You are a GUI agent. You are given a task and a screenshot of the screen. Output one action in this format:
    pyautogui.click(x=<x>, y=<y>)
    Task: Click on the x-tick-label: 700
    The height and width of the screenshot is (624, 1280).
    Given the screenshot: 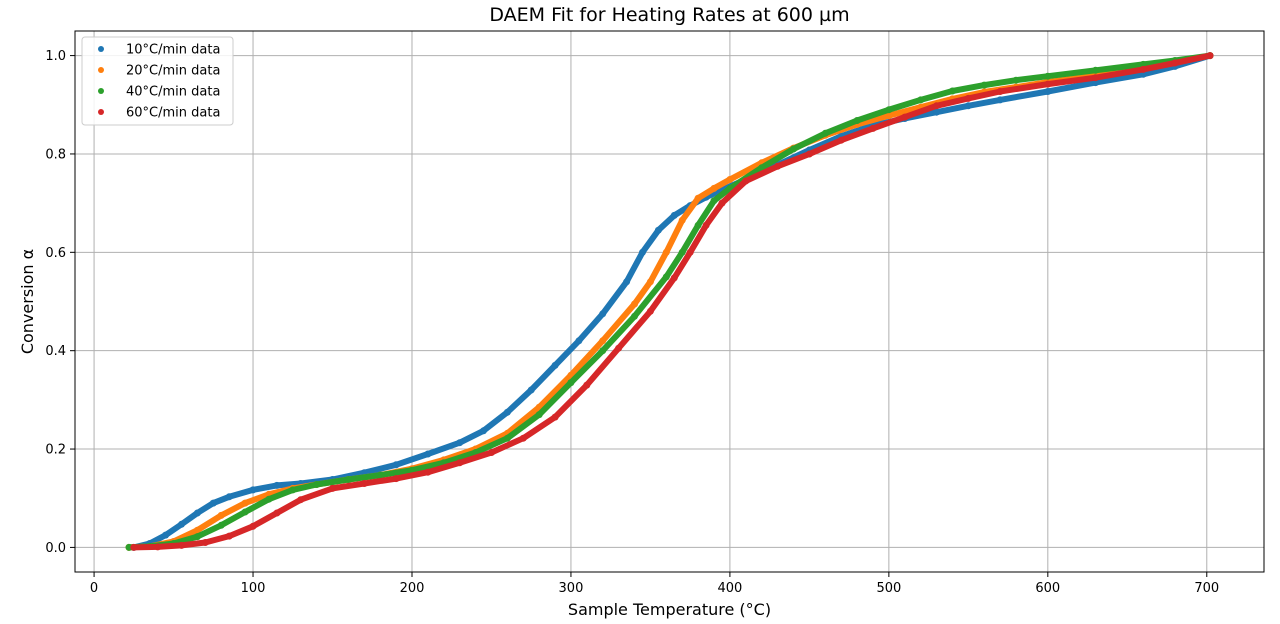 What is the action you would take?
    pyautogui.click(x=1206, y=588)
    